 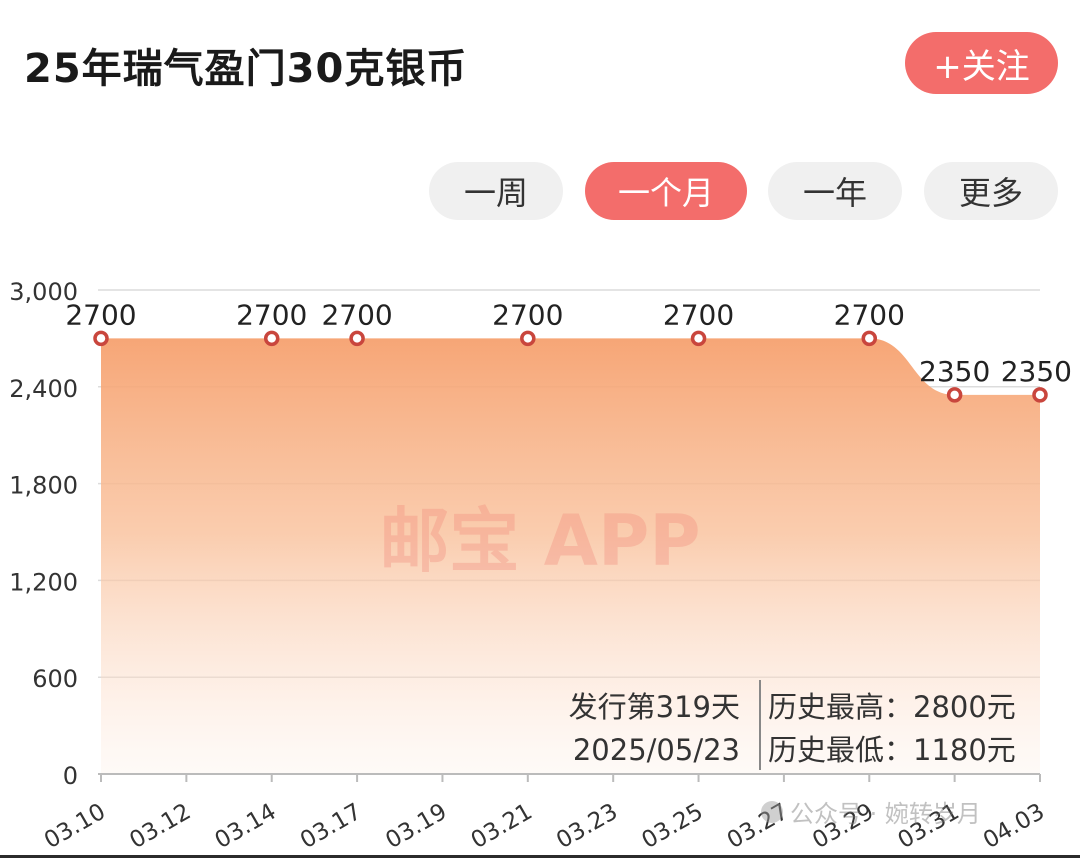 I want to click on x-tick-label: 03.10, so click(x=75, y=826).